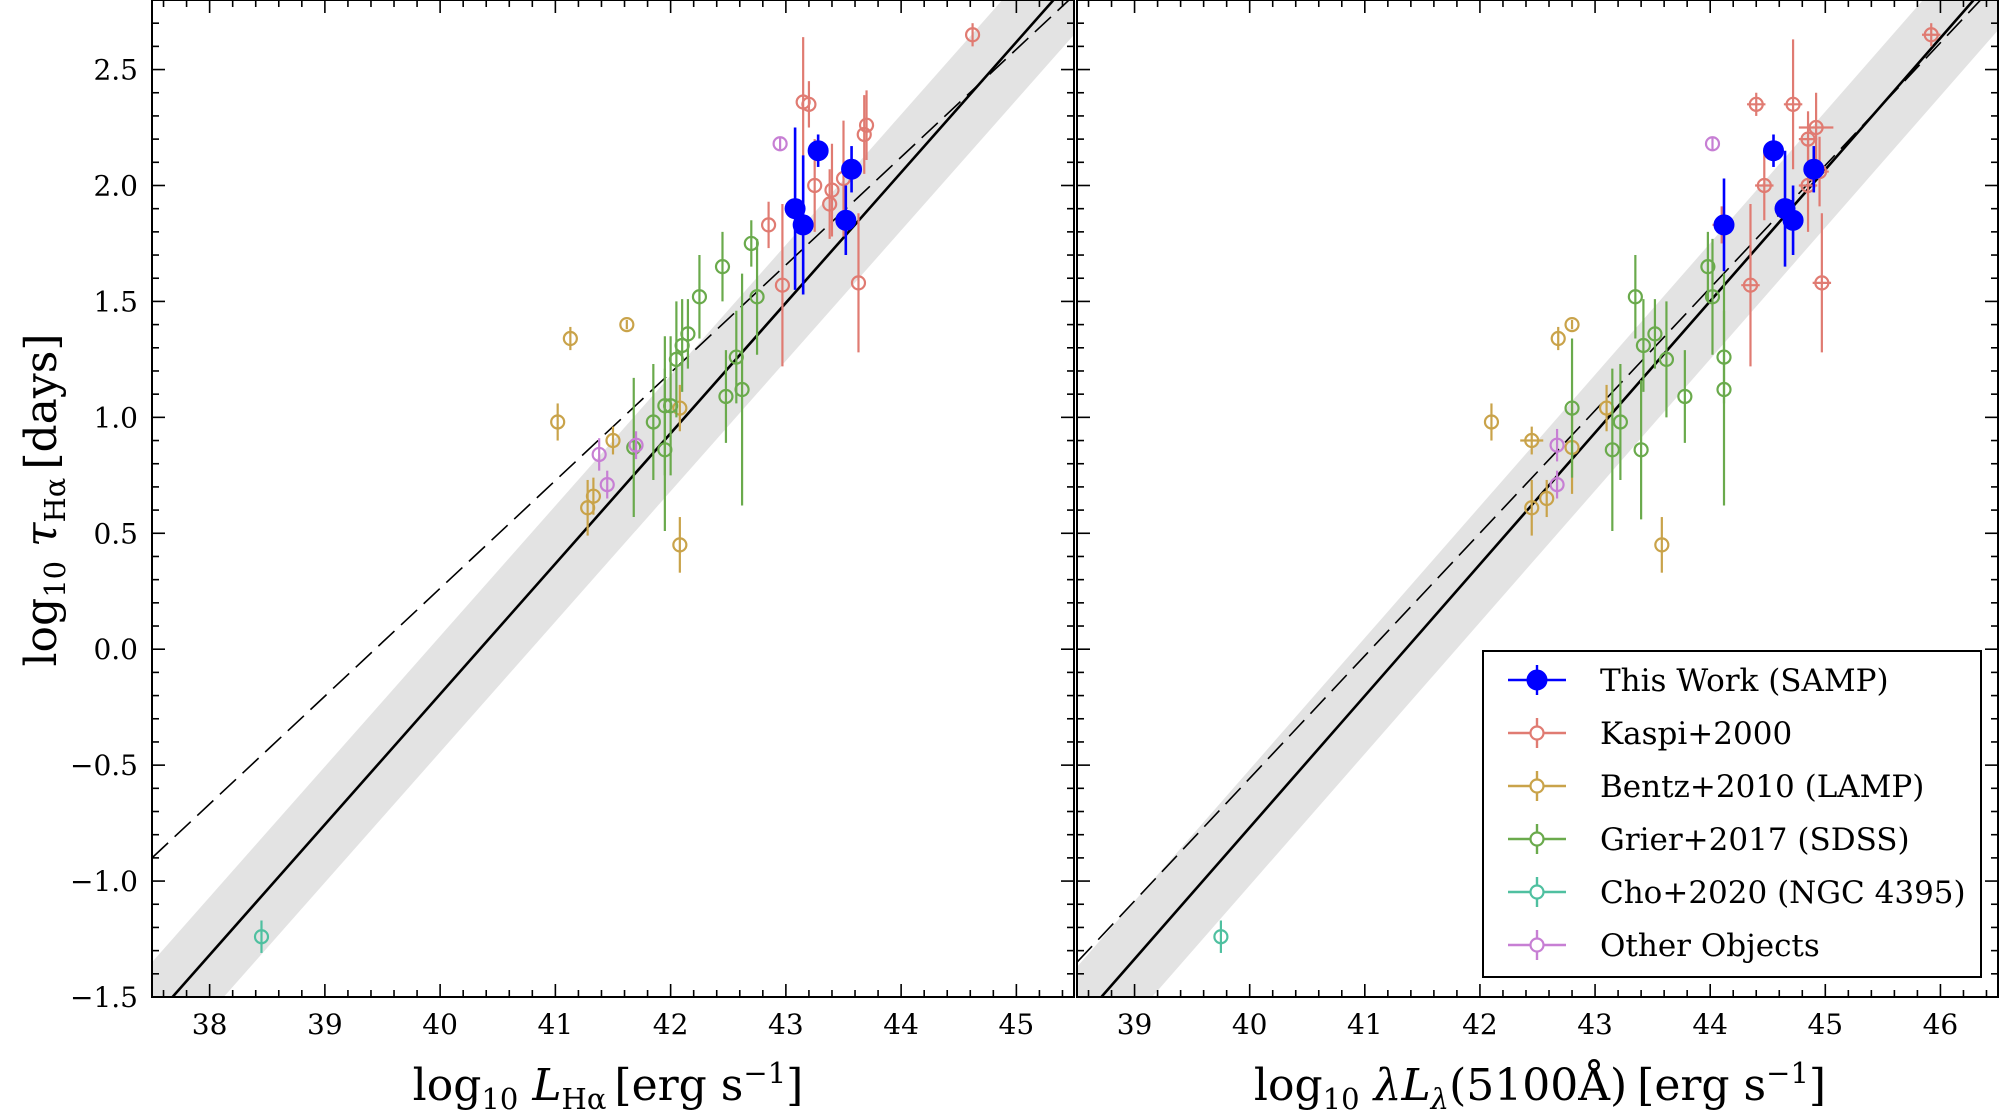  I want to click on left-series-bentz-2010-lamp, so click(619, 445).